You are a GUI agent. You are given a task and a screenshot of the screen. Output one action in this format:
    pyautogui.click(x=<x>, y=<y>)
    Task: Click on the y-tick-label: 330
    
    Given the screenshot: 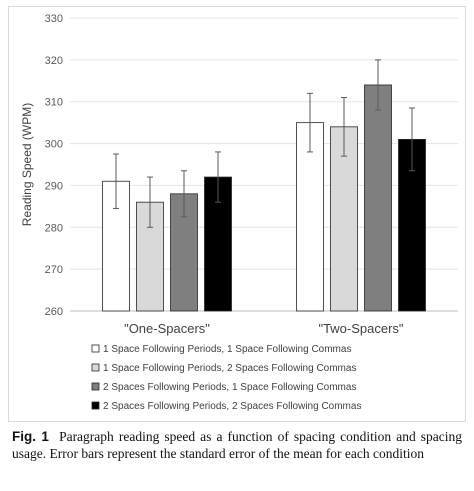 What is the action you would take?
    pyautogui.click(x=54, y=19)
    